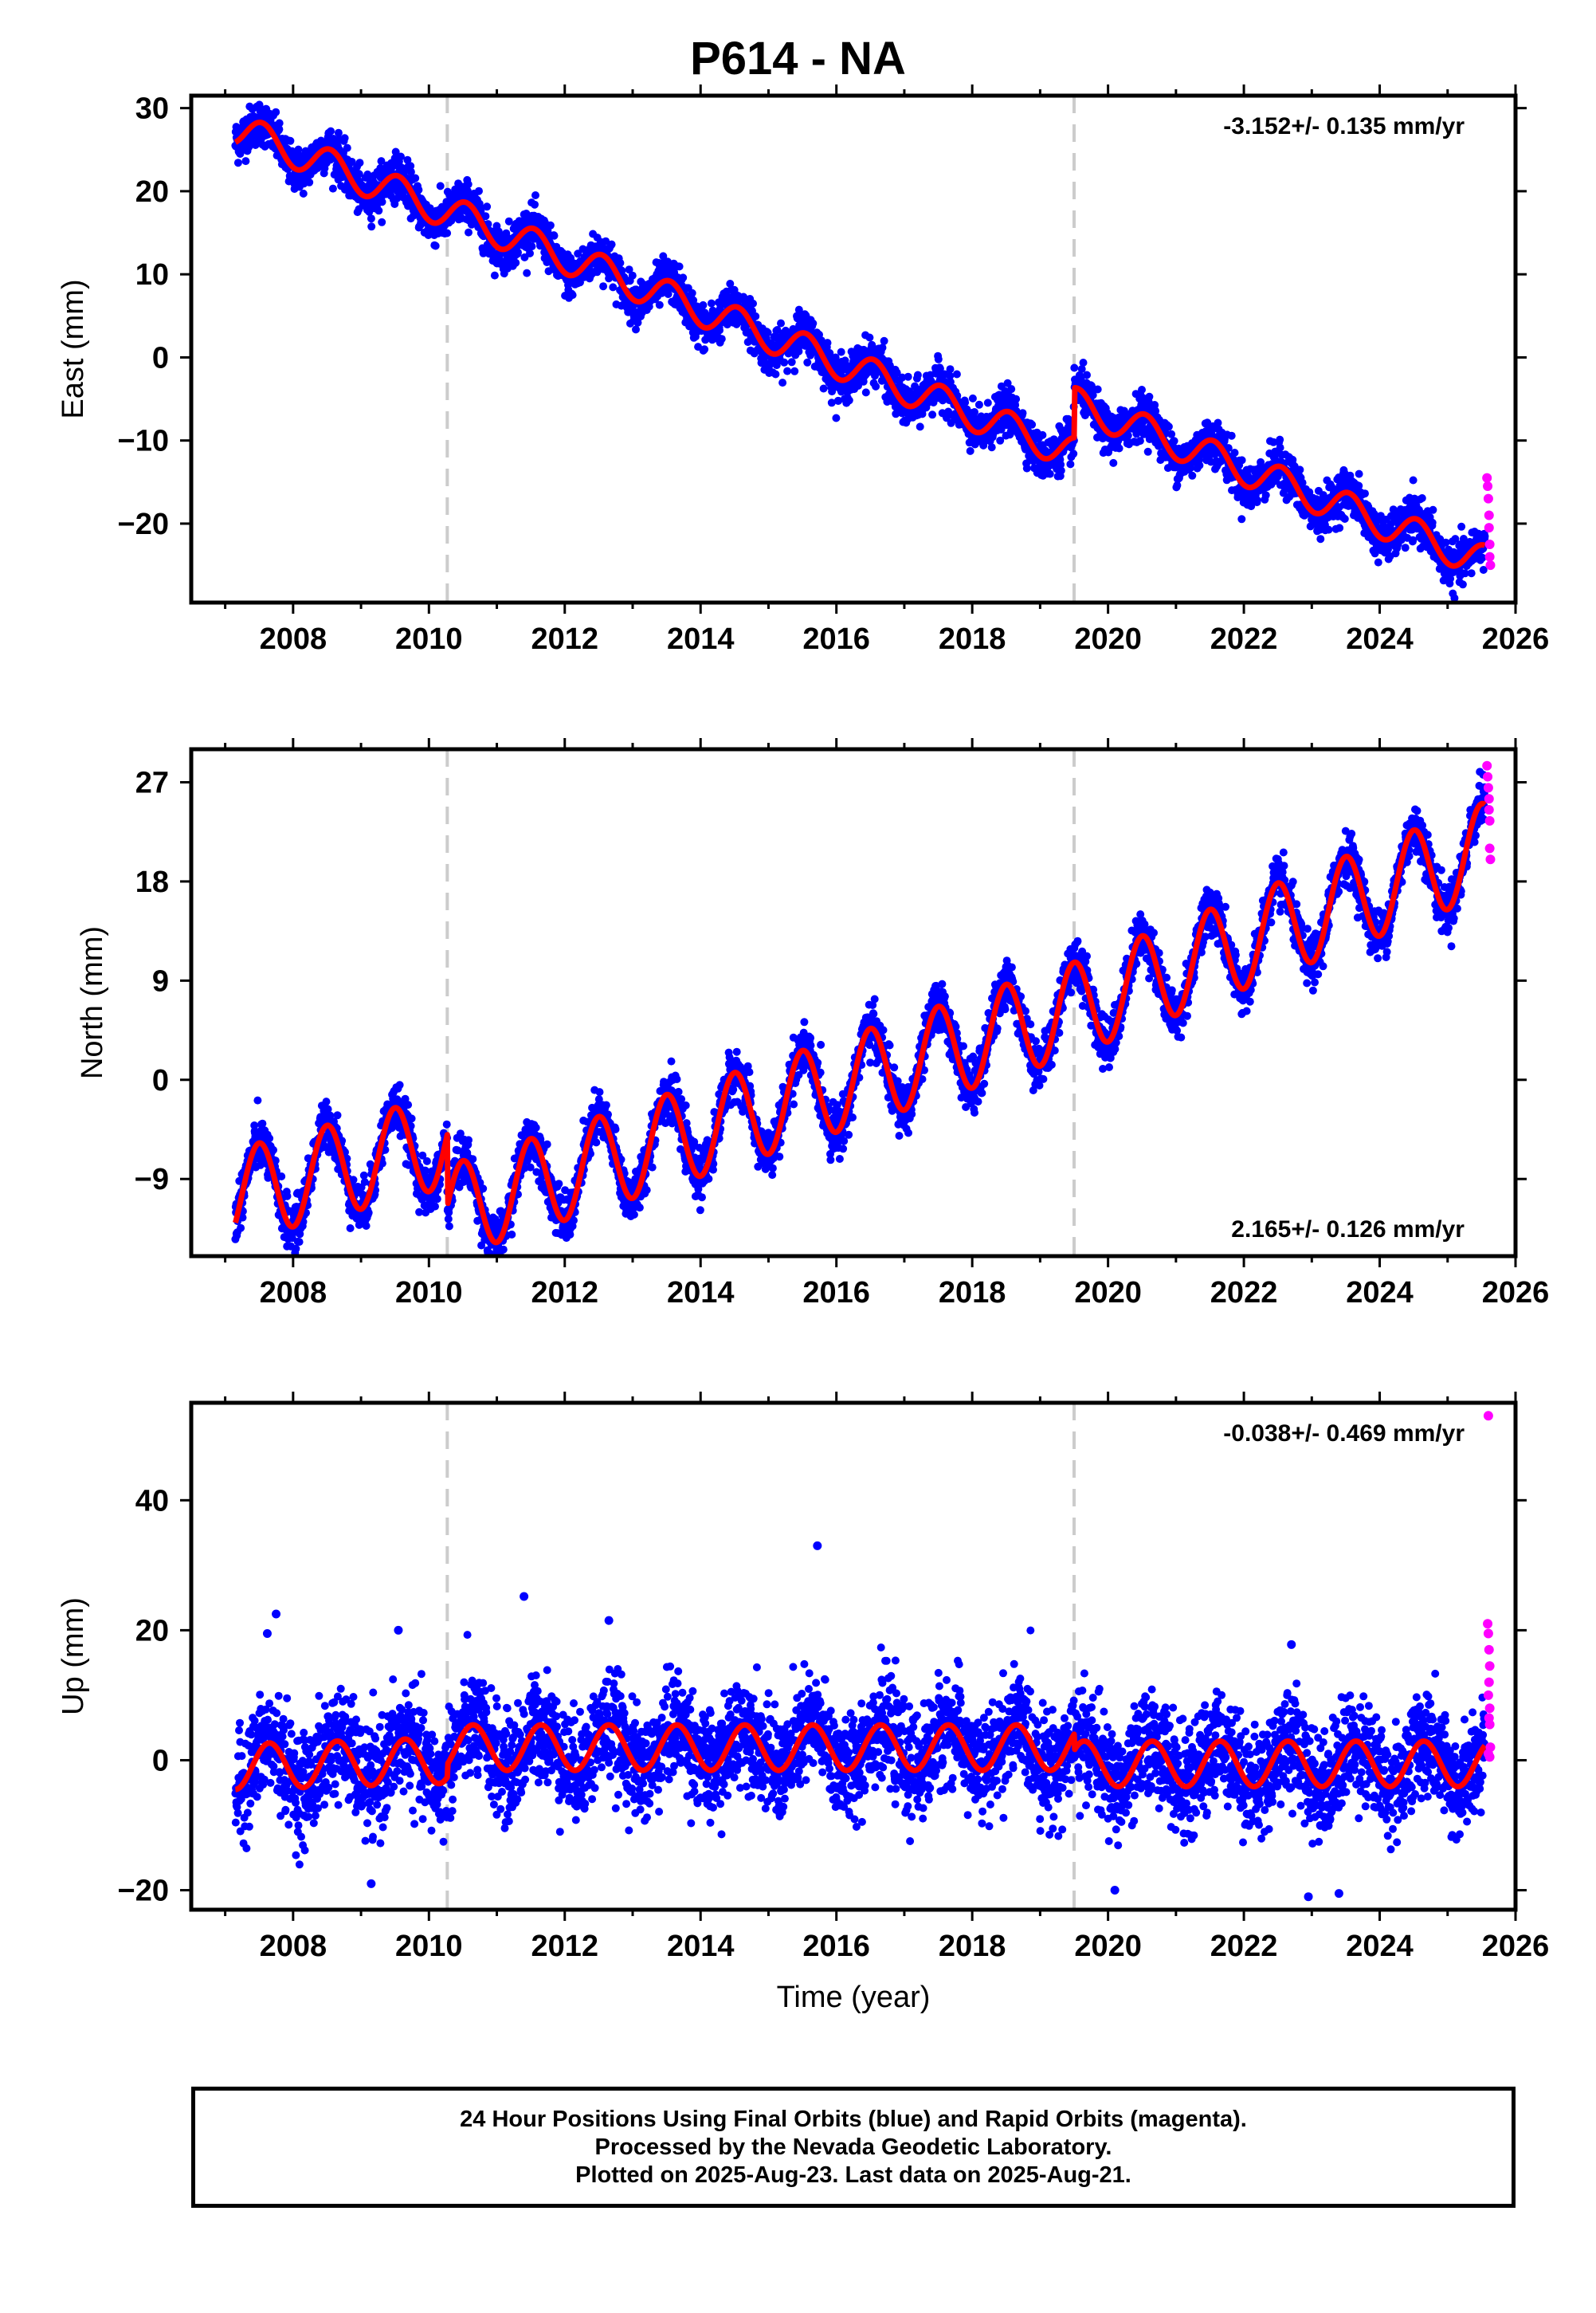 The width and height of the screenshot is (1596, 2313). Describe the element at coordinates (161, 358) in the screenshot. I see `y-tick-label: 0` at that location.